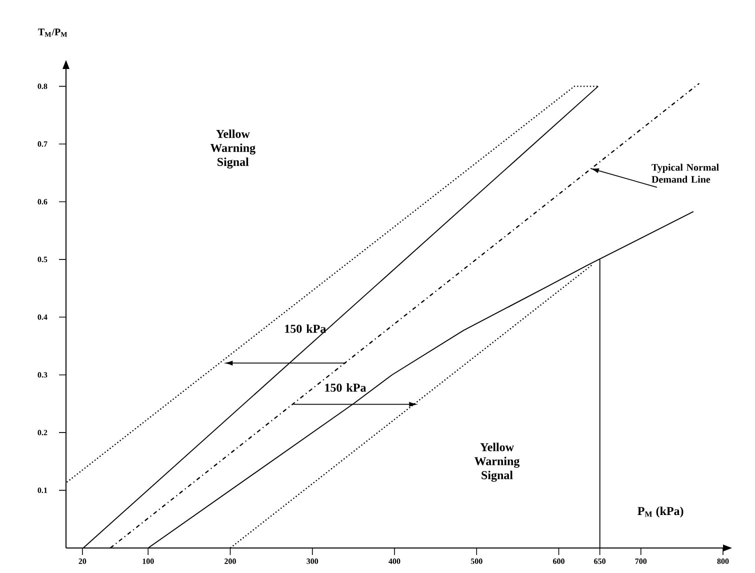 Image resolution: width=755 pixels, height=573 pixels. What do you see at coordinates (43, 490) in the screenshot?
I see `y-tick-label: 0.1` at bounding box center [43, 490].